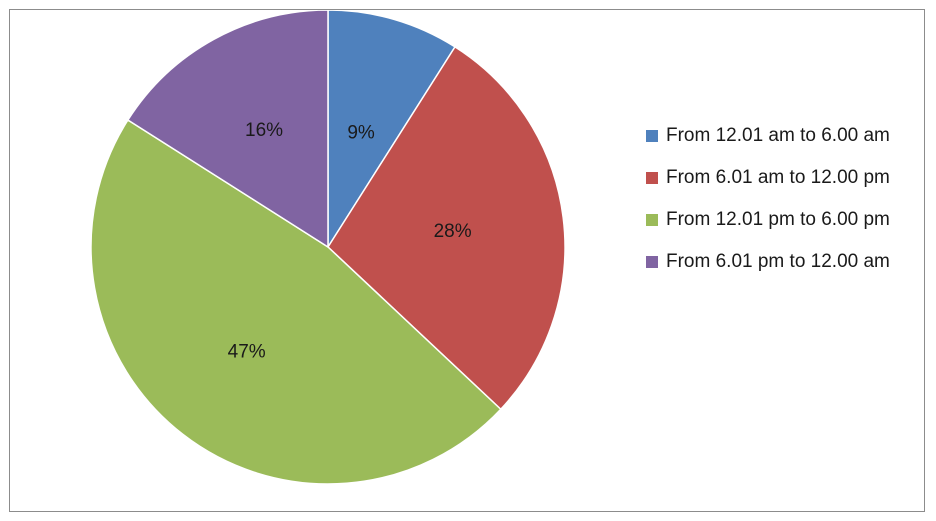  What do you see at coordinates (778, 177) in the screenshot?
I see `legend-label: From 6.01 am to 12.00 pm` at bounding box center [778, 177].